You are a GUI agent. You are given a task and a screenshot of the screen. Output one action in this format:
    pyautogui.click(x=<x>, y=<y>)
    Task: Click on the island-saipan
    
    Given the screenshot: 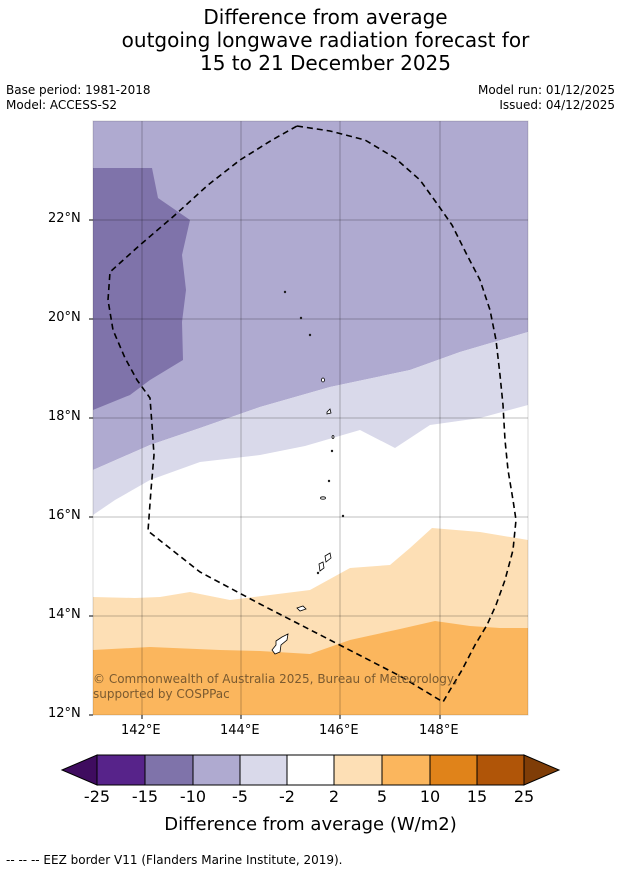 What is the action you would take?
    pyautogui.click(x=328, y=557)
    